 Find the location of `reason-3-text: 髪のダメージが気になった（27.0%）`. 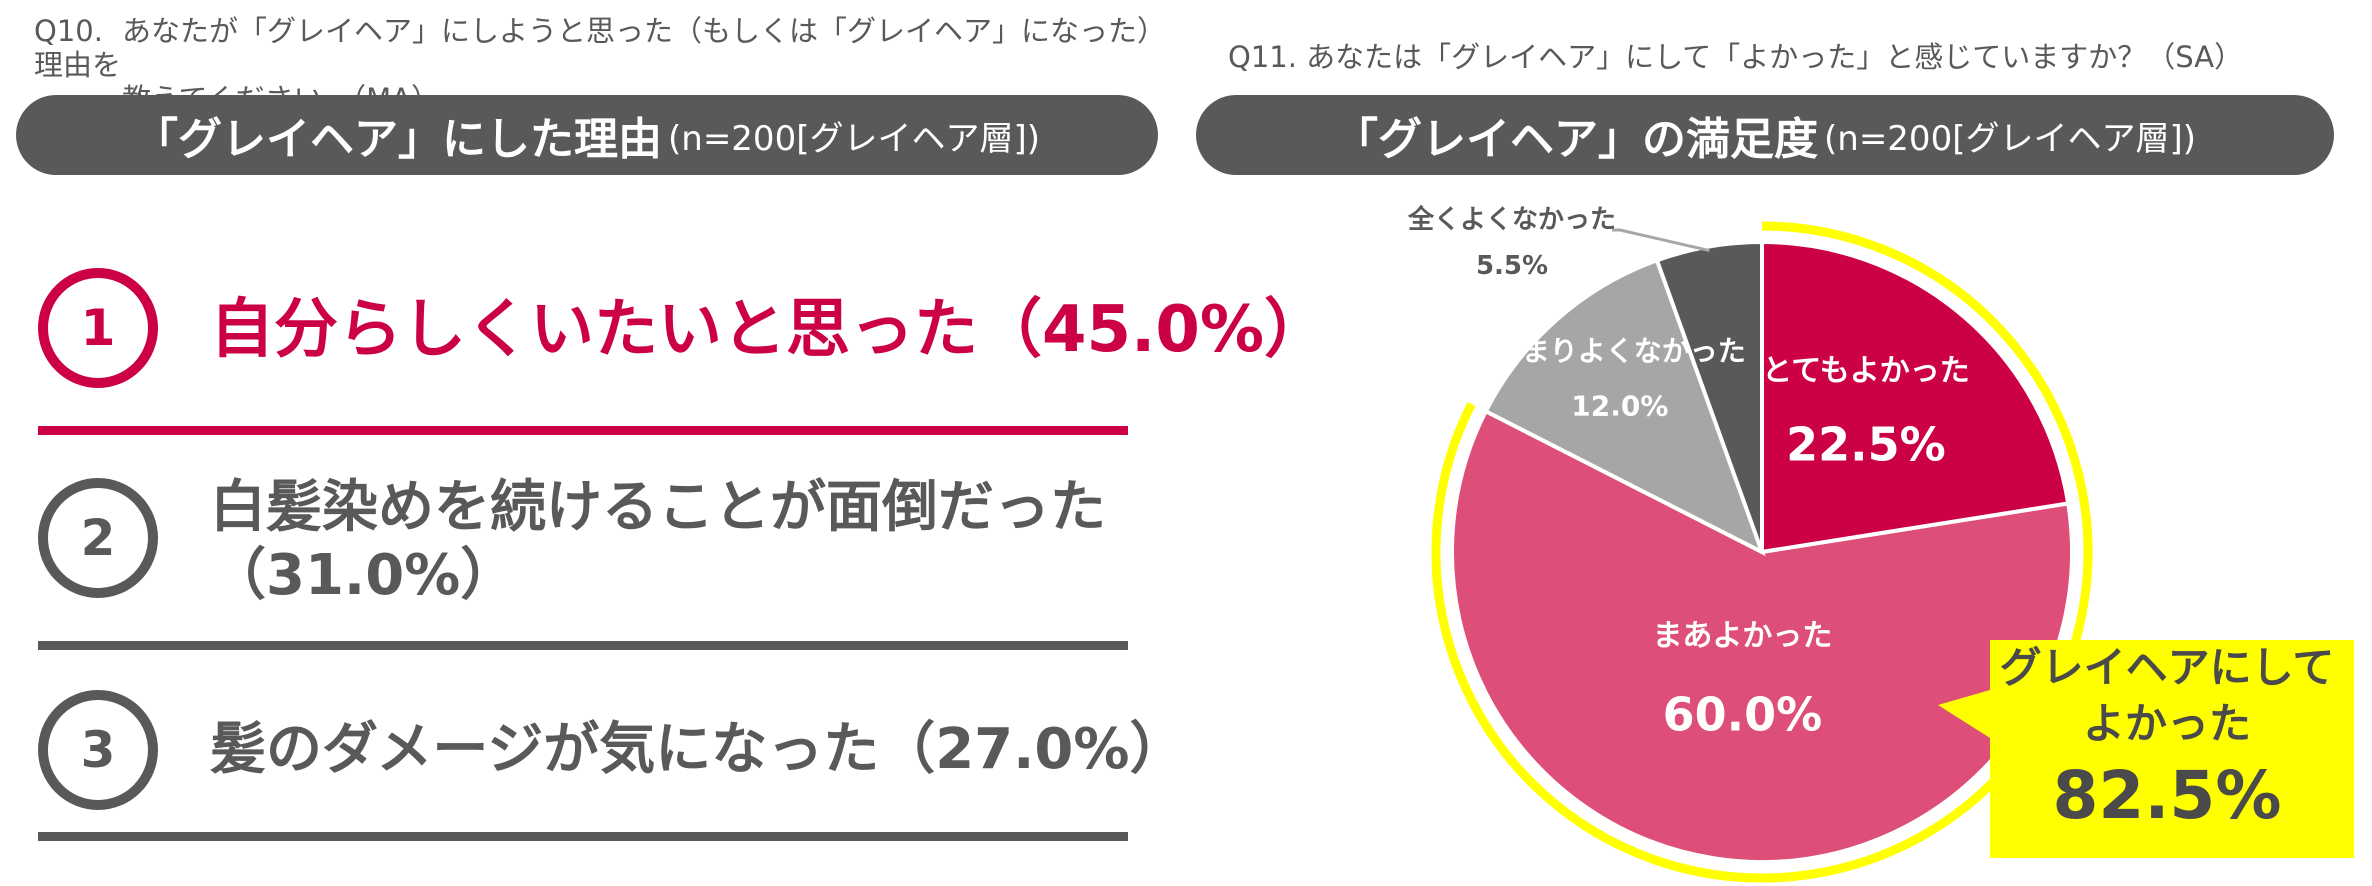

reason-3-text: 髪のダメージが気になった（27.0%） is located at coordinates (698, 749).